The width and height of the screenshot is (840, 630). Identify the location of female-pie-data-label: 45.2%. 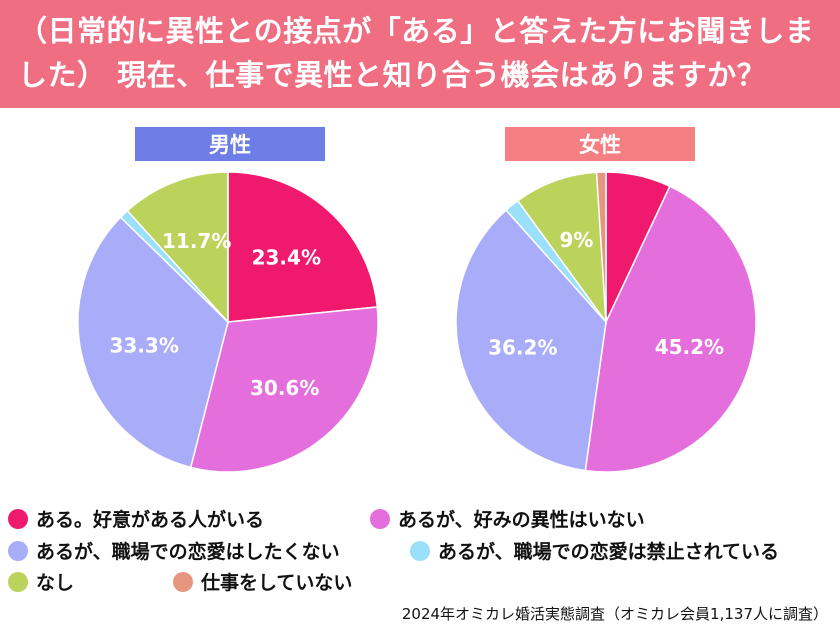
(689, 347).